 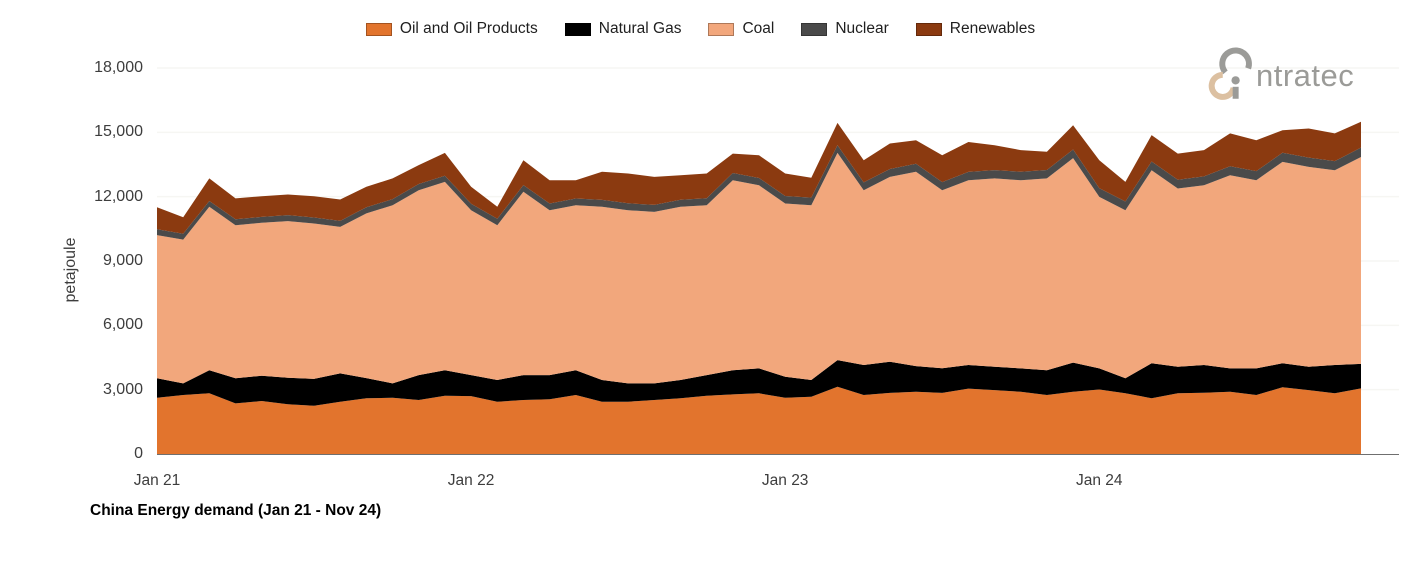 I want to click on legend-item-renewables: Renewables, so click(x=975, y=29).